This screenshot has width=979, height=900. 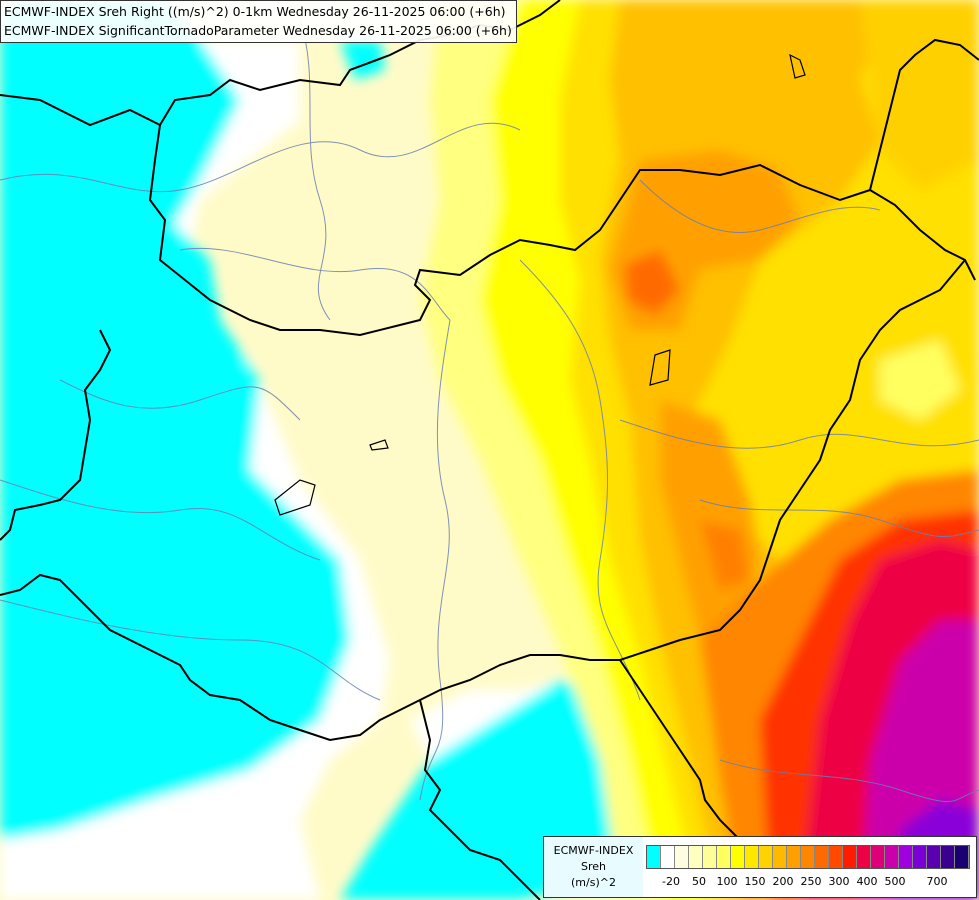 What do you see at coordinates (755, 881) in the screenshot?
I see `legend-tick-label: 150` at bounding box center [755, 881].